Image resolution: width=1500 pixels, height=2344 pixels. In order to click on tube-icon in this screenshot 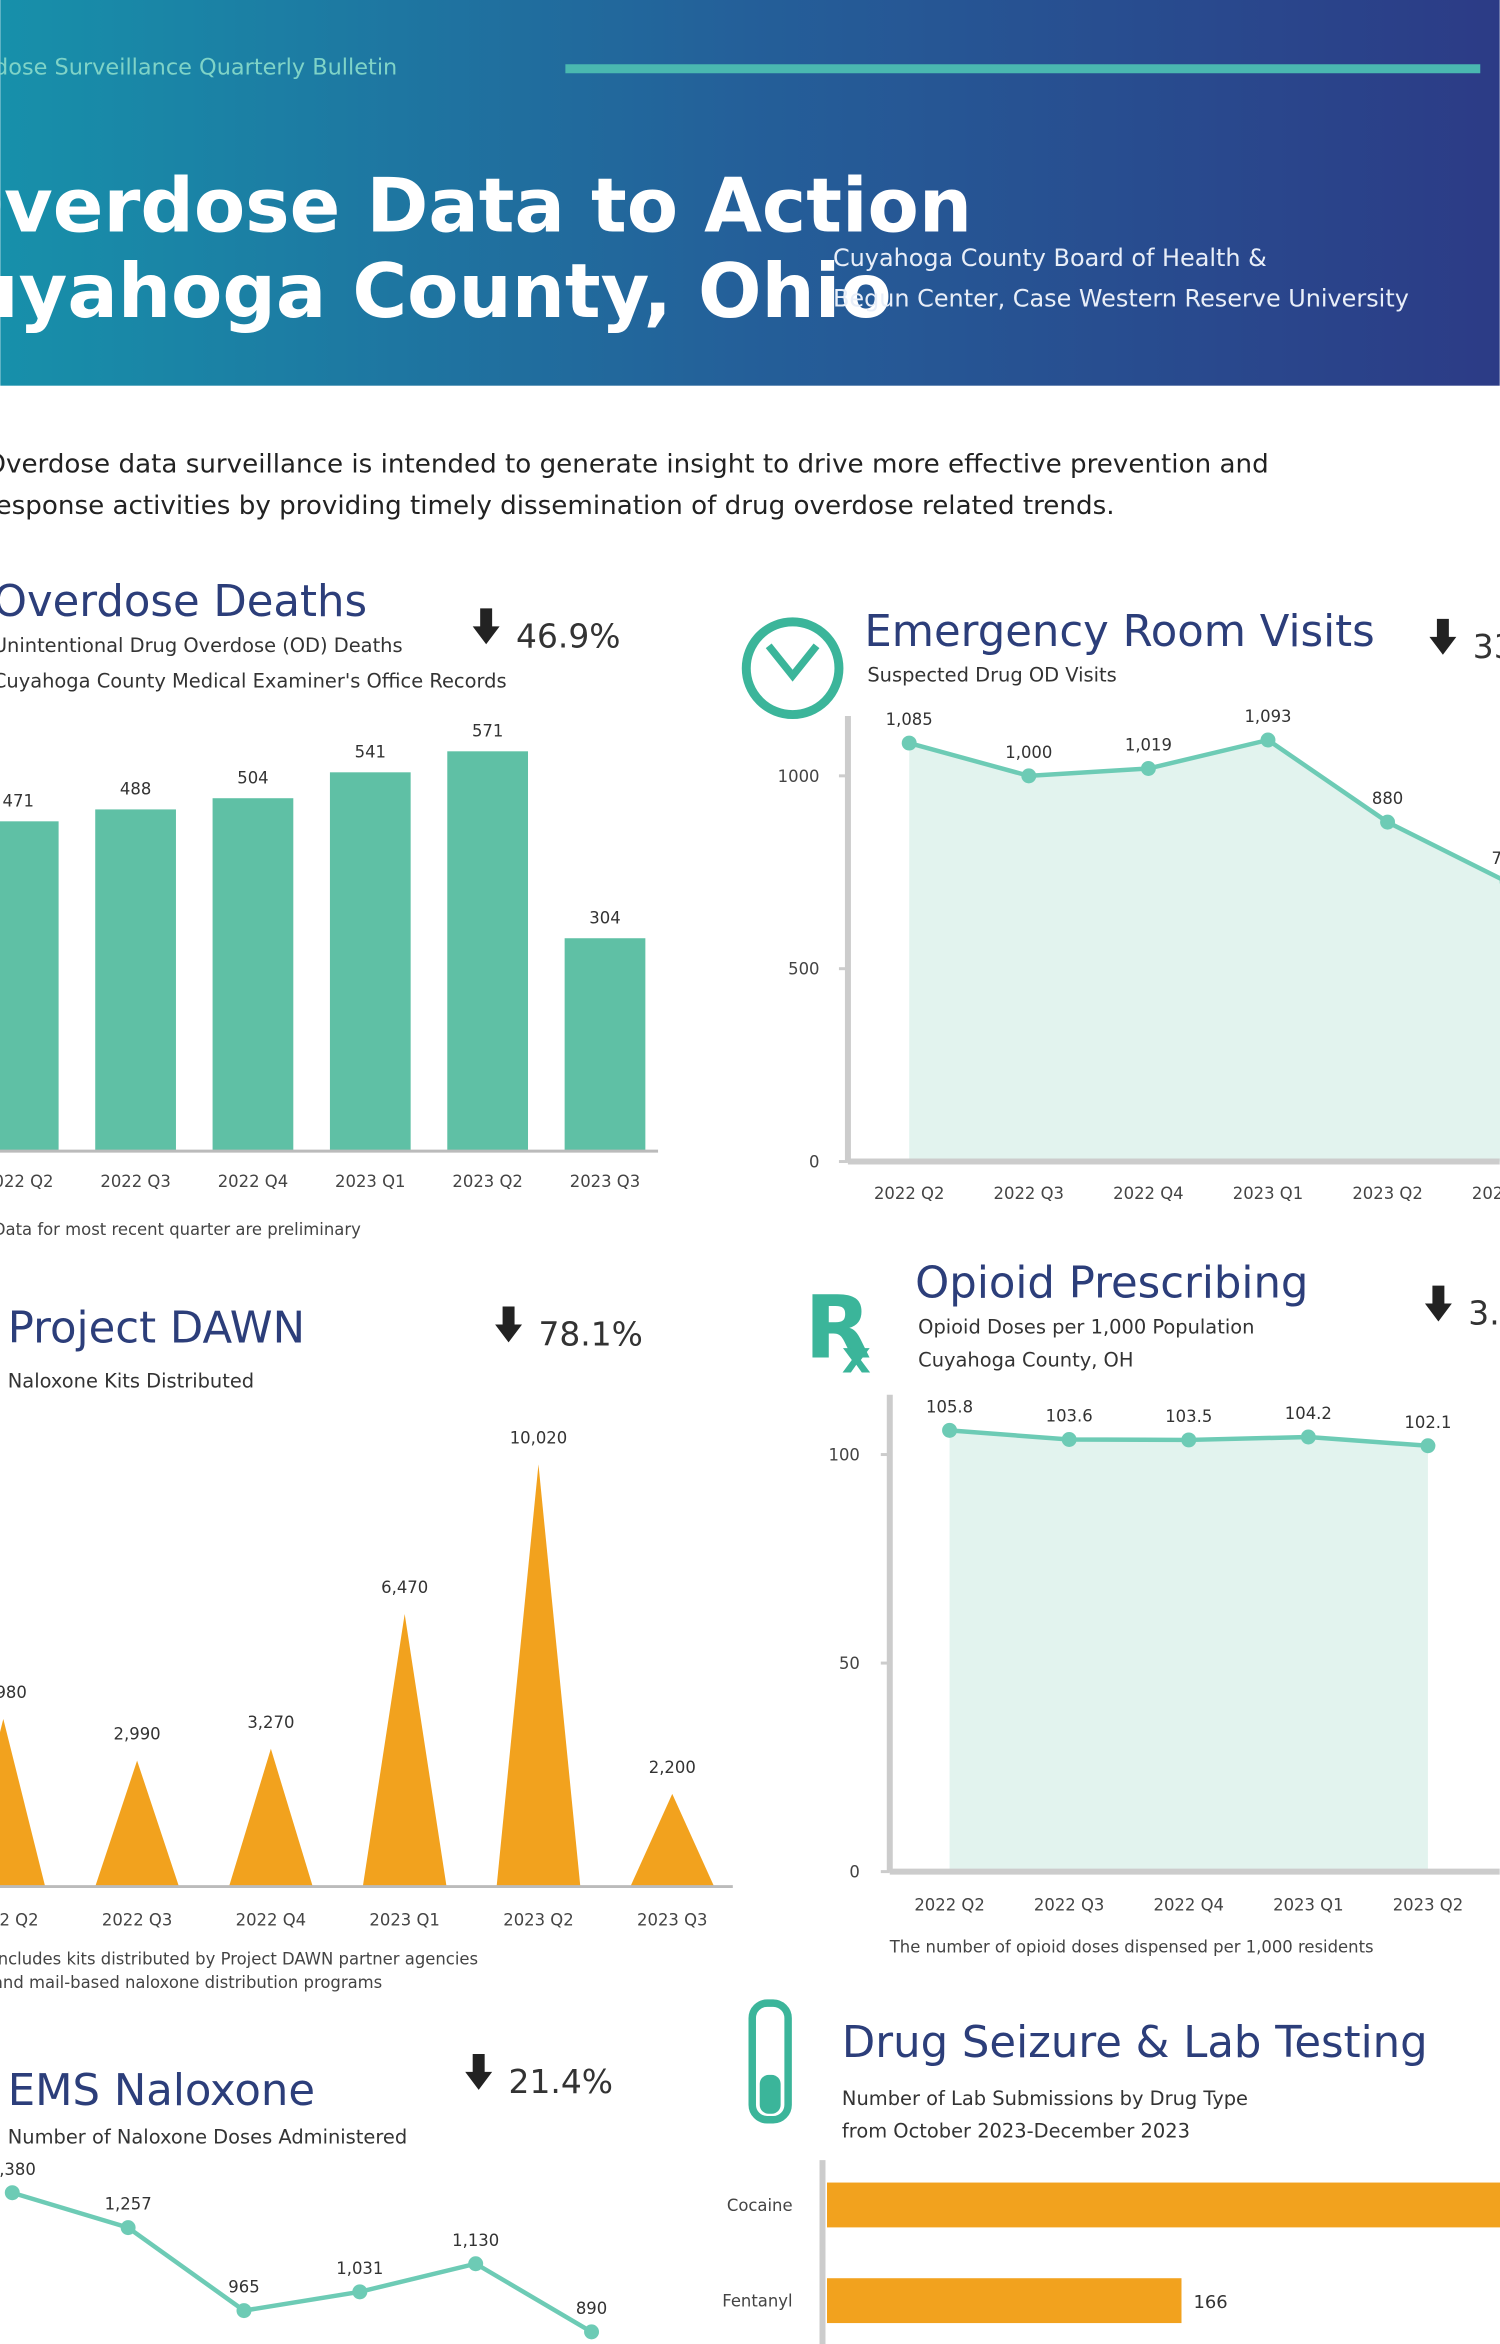, I will do `click(770, 2061)`.